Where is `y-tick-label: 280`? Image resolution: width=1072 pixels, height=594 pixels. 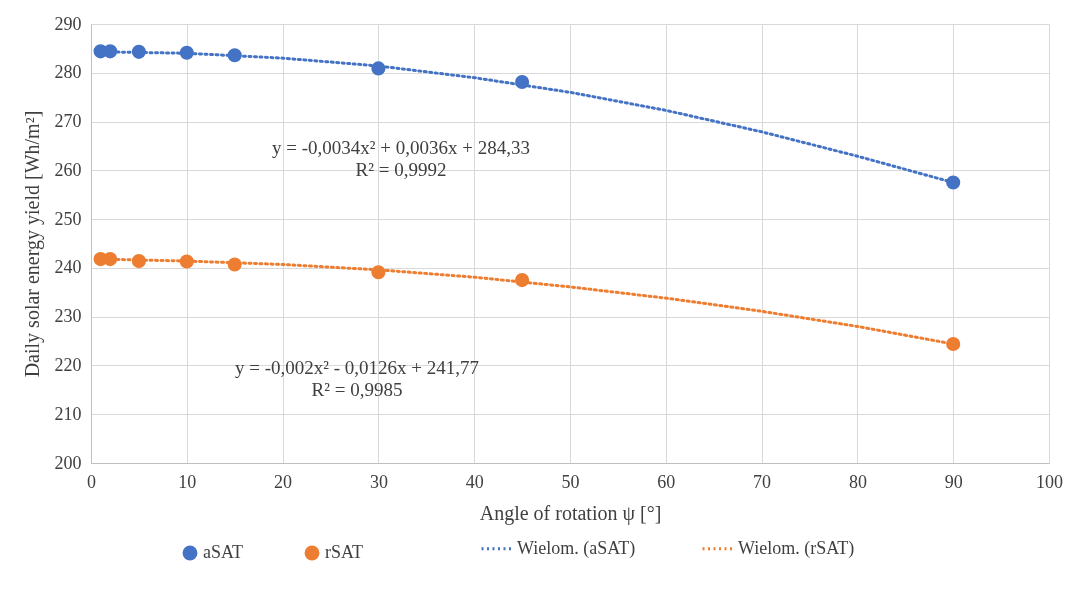 y-tick-label: 280 is located at coordinates (68, 72).